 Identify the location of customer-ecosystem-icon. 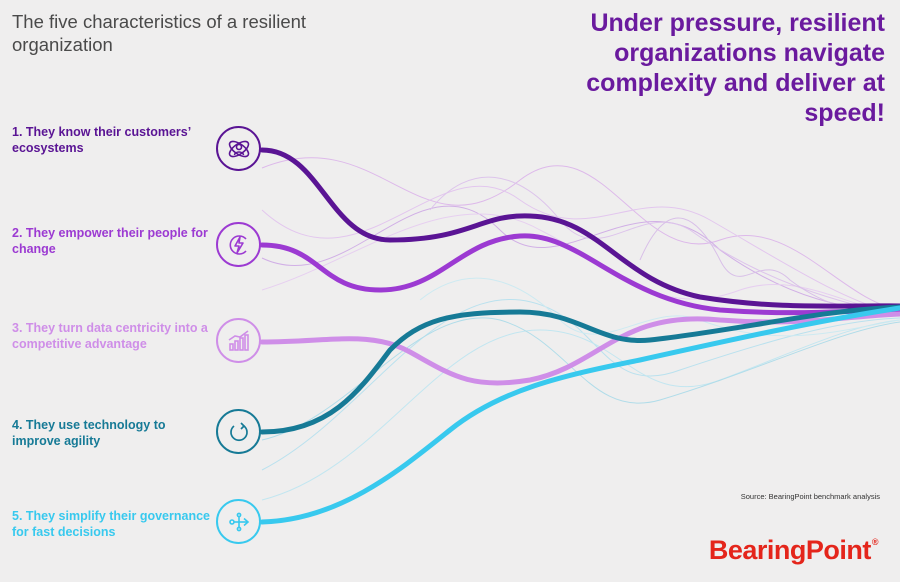
(238, 148).